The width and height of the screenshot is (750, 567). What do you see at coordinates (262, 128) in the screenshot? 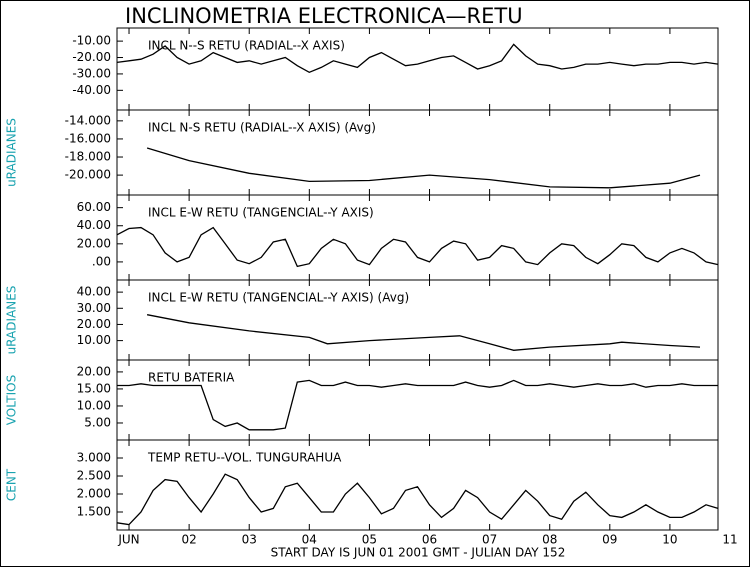
I see `panel-title: INCL N-S RETU (RADIAL--X AXIS) (Avg)` at bounding box center [262, 128].